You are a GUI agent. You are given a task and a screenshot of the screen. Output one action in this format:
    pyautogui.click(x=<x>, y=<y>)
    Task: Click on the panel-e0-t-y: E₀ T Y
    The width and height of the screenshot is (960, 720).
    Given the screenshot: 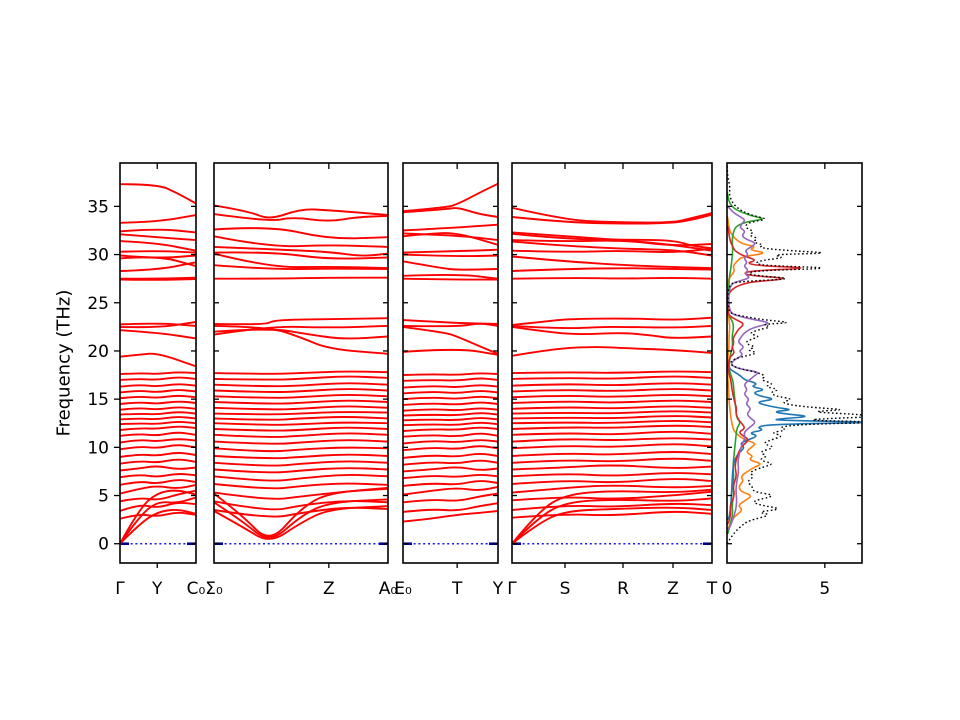 What is the action you would take?
    pyautogui.click(x=449, y=380)
    